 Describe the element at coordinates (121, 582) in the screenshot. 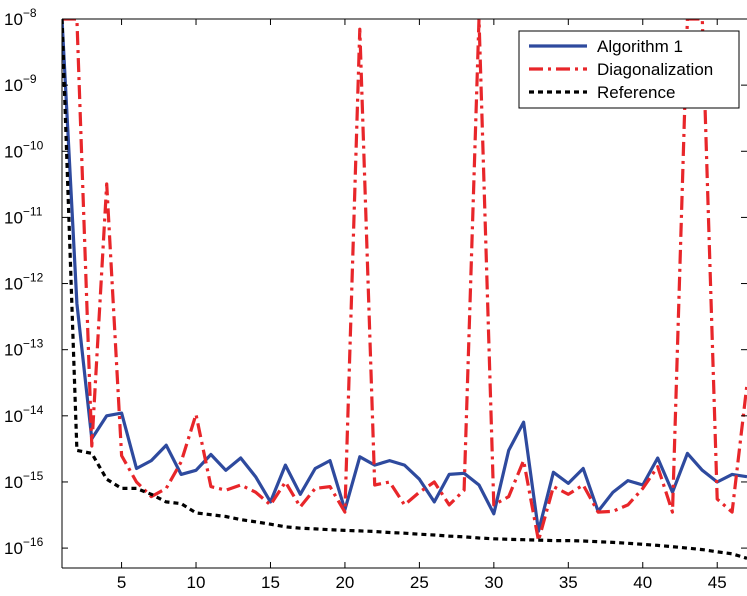

I see `x-tick-label: 5` at that location.